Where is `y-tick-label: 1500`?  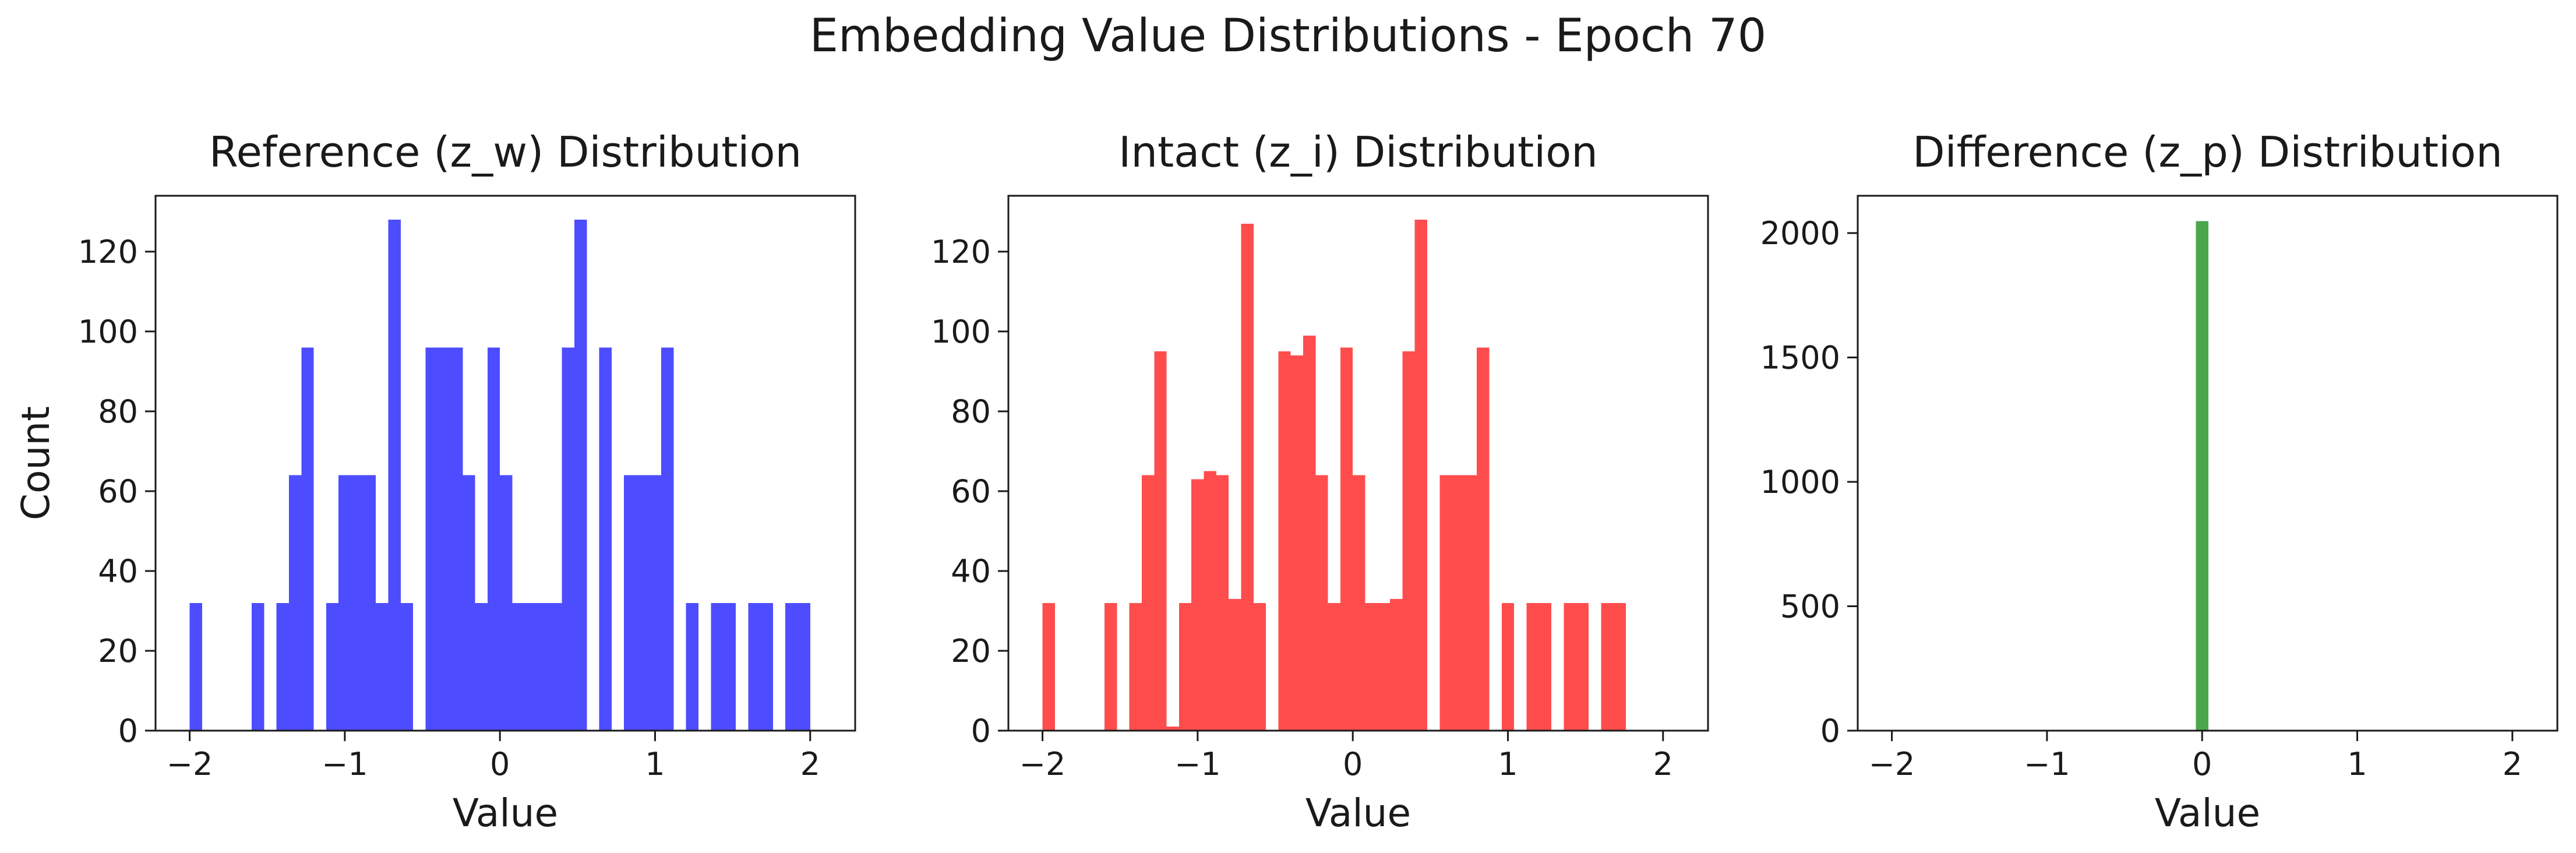 y-tick-label: 1500 is located at coordinates (1800, 358).